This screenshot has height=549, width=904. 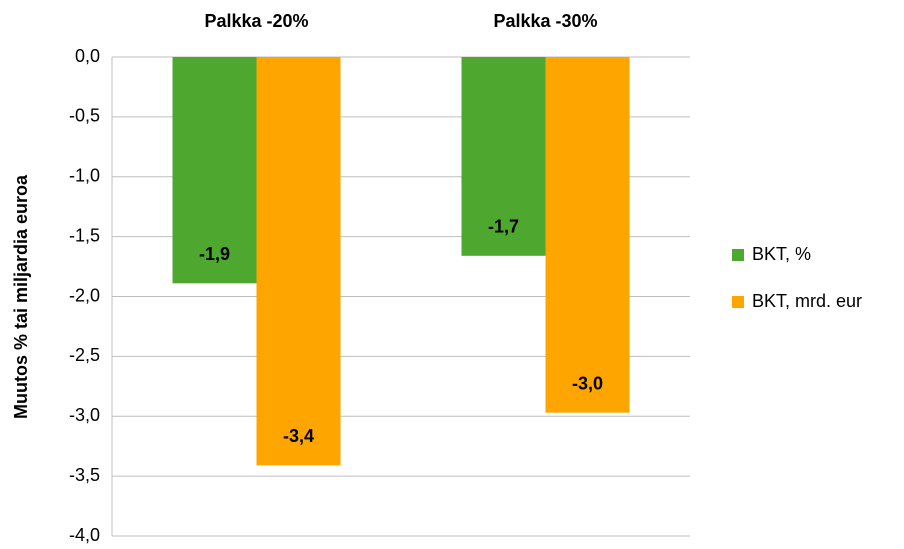 I want to click on y-tick-label: -3,0, so click(x=84, y=415).